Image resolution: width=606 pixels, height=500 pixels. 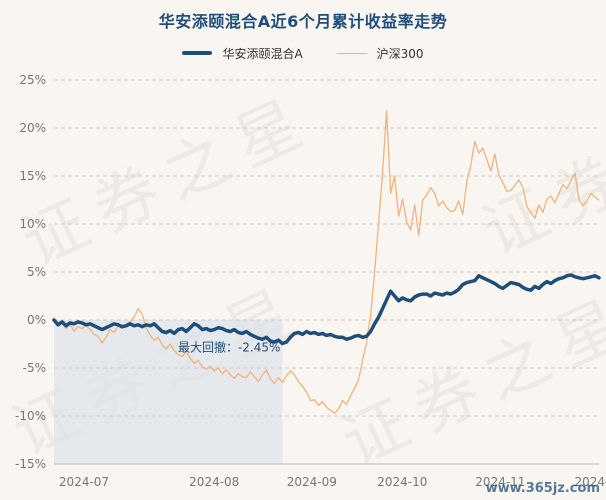 I want to click on legend-item-fund: 华安添颐混合A, so click(x=242, y=53).